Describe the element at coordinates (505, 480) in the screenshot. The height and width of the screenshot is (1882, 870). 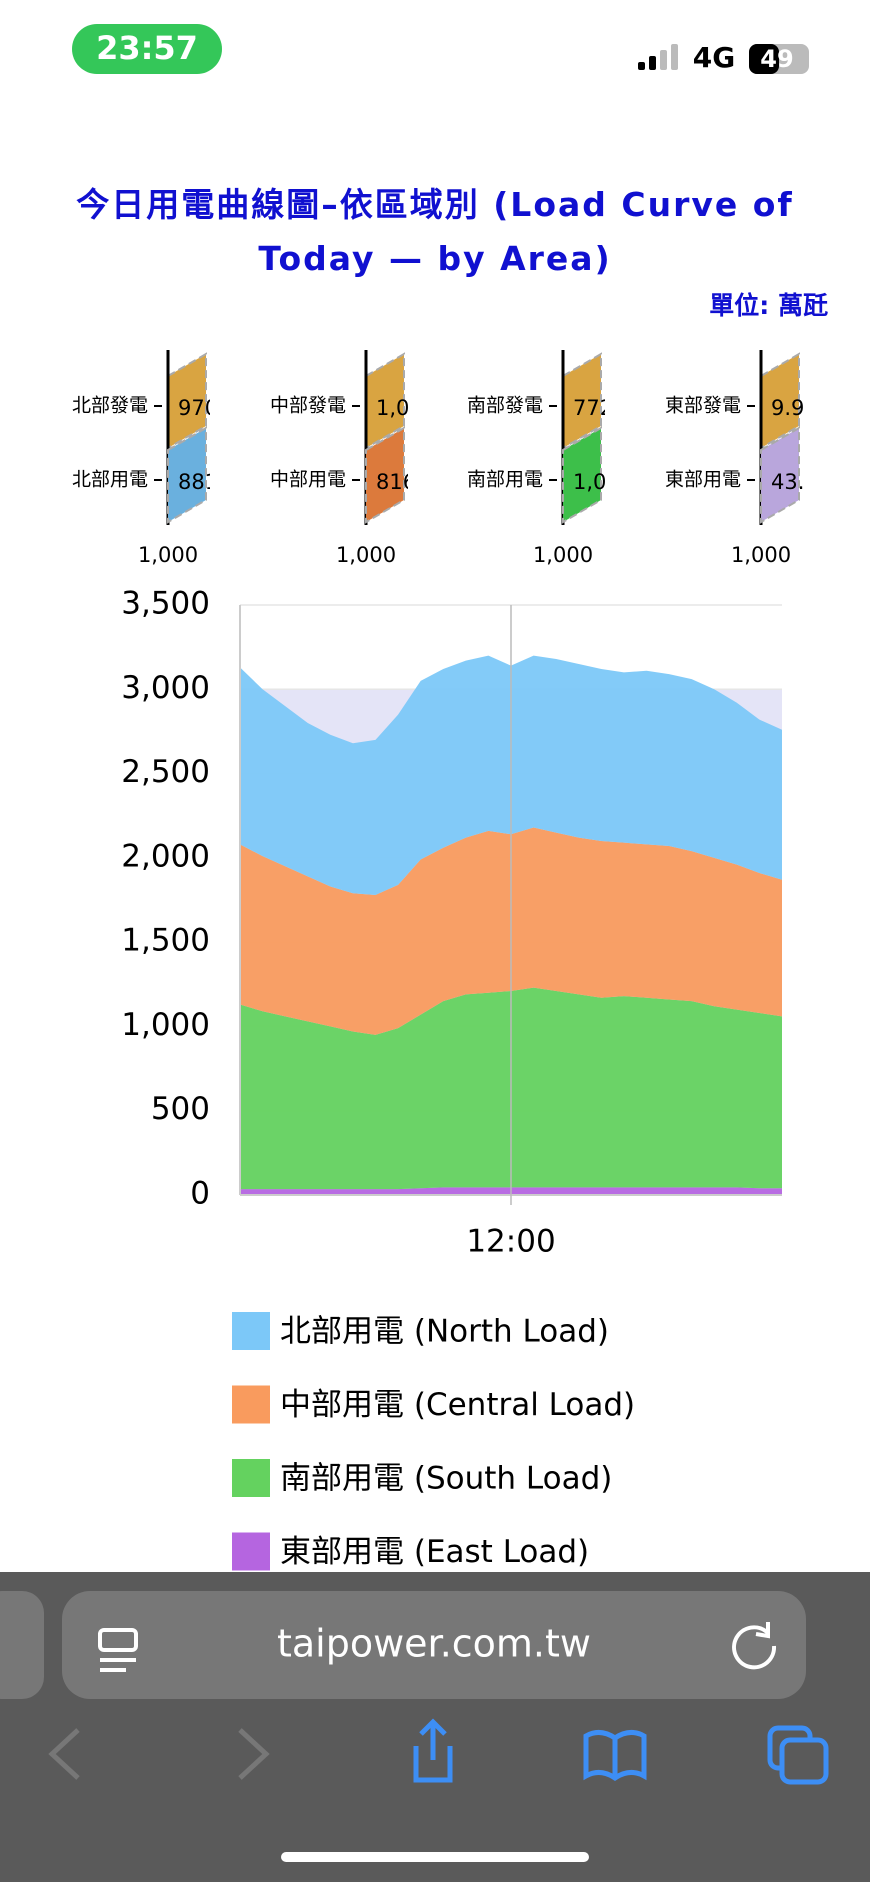
I see `gauge-label: 南部用電` at that location.